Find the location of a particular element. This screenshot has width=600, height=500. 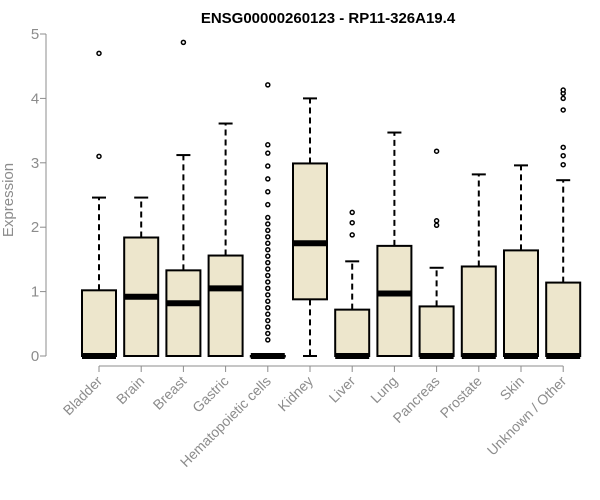

box-liver is located at coordinates (352, 284).